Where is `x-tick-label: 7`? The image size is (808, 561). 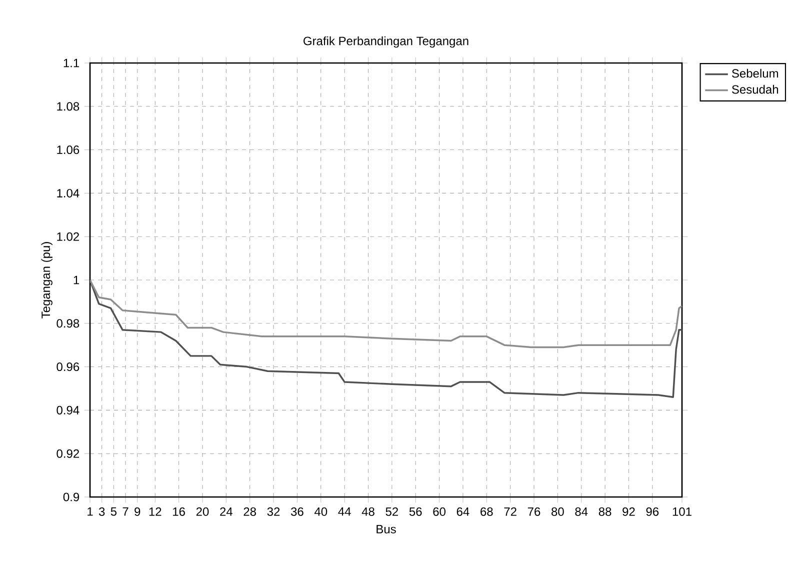
x-tick-label: 7 is located at coordinates (125, 511).